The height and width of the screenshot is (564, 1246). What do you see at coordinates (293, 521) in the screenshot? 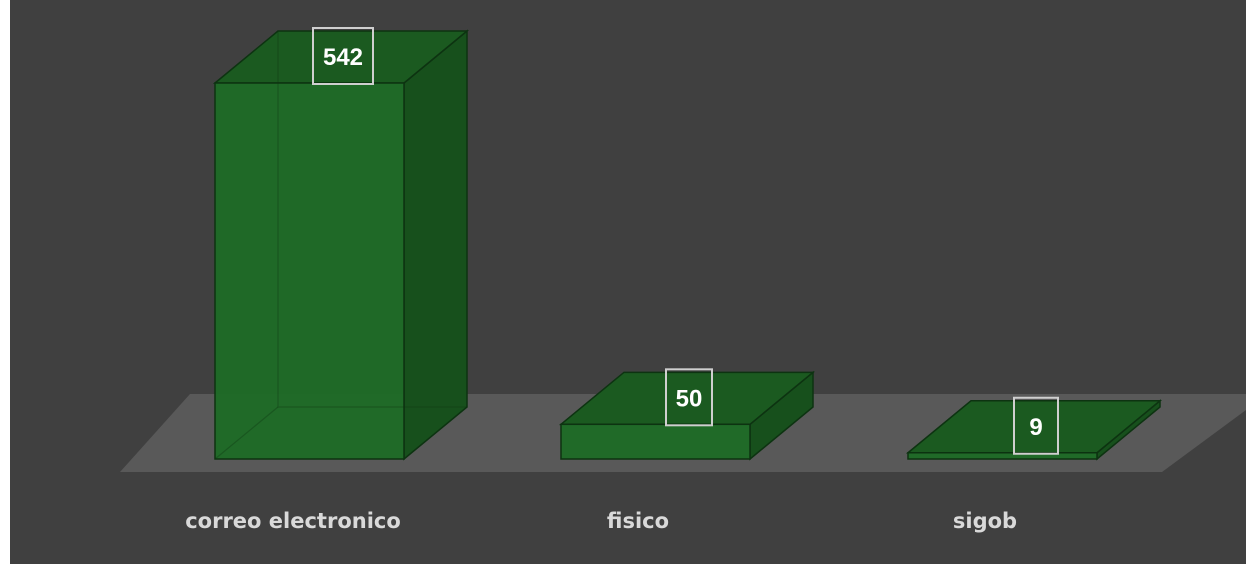
I see `category-label-1: correo electronico` at bounding box center [293, 521].